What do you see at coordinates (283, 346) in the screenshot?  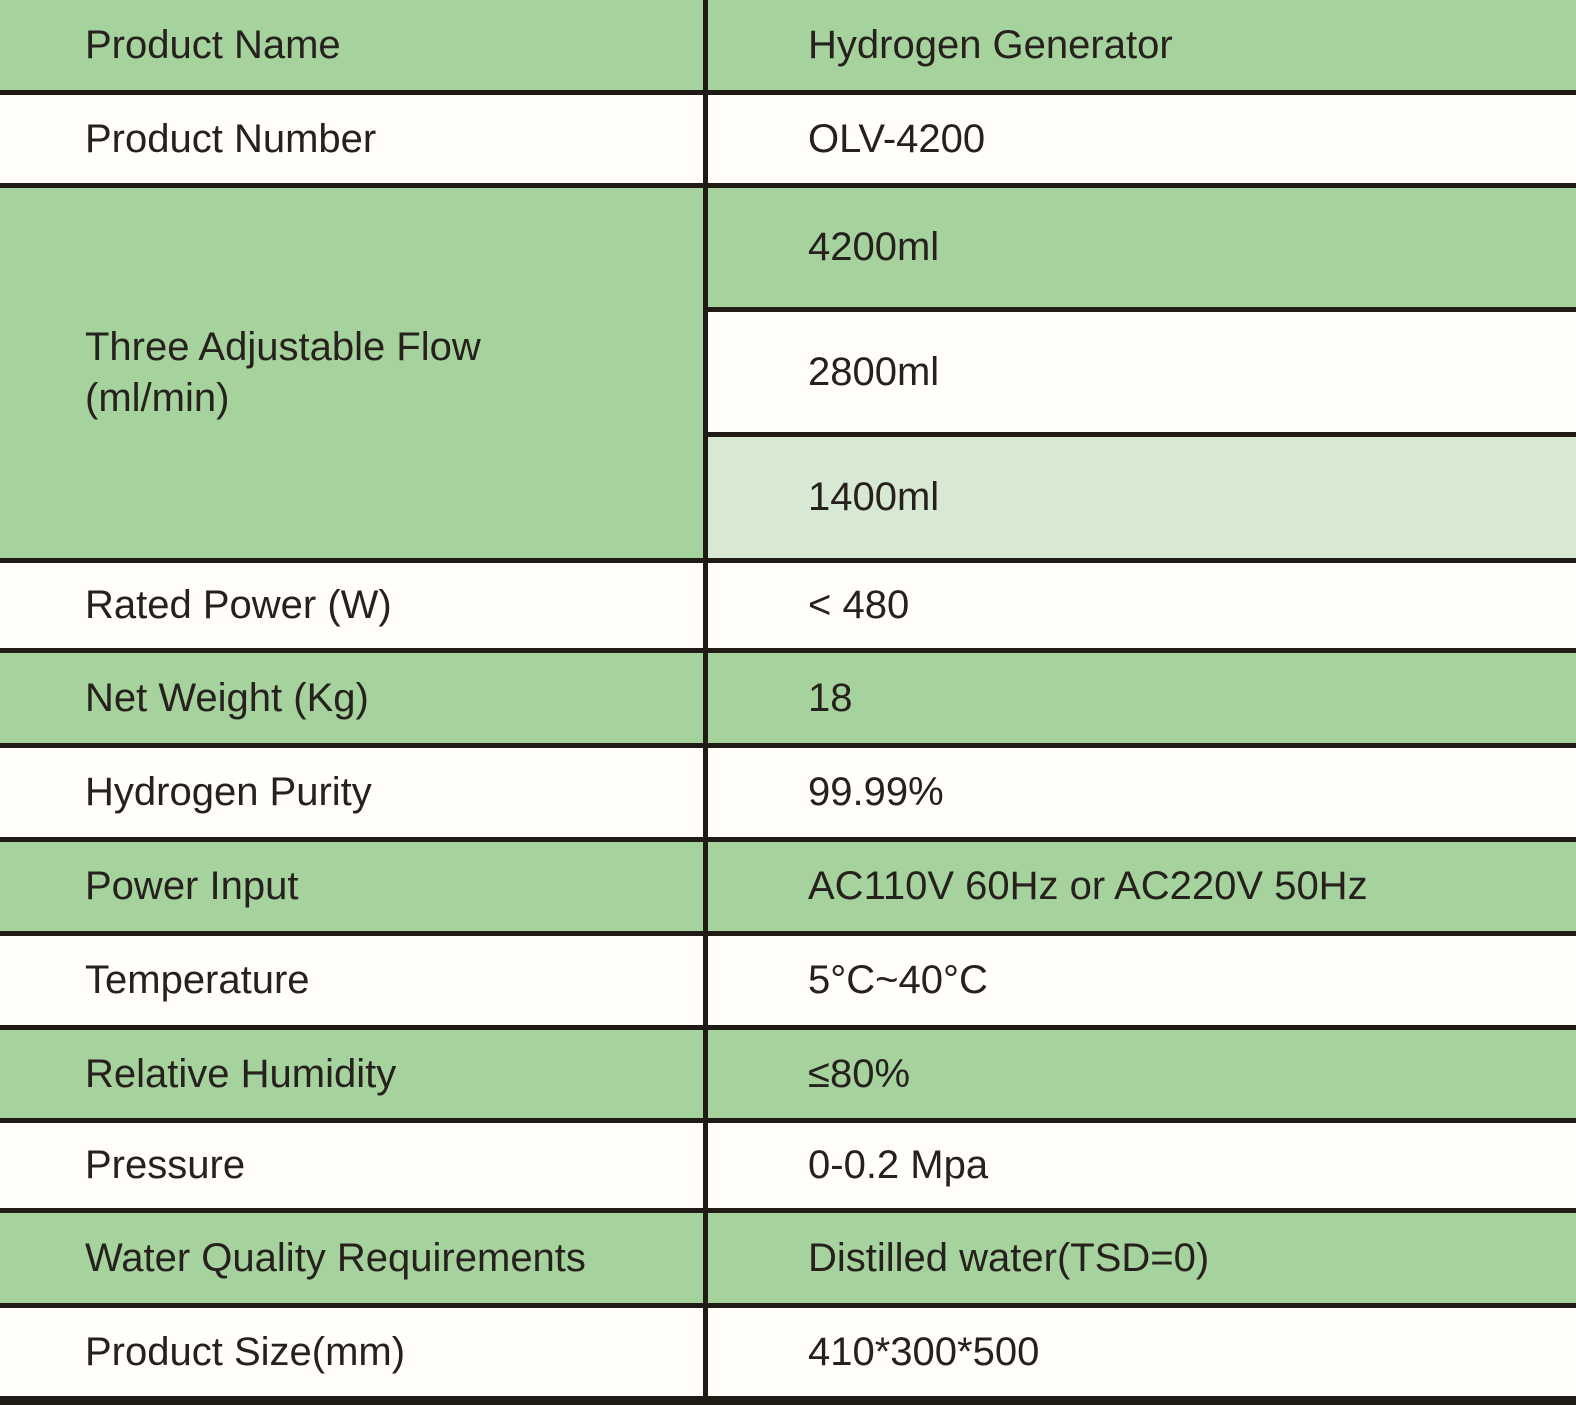 I see `adjustable-flow-label-line1: Three Adjustable Flow` at bounding box center [283, 346].